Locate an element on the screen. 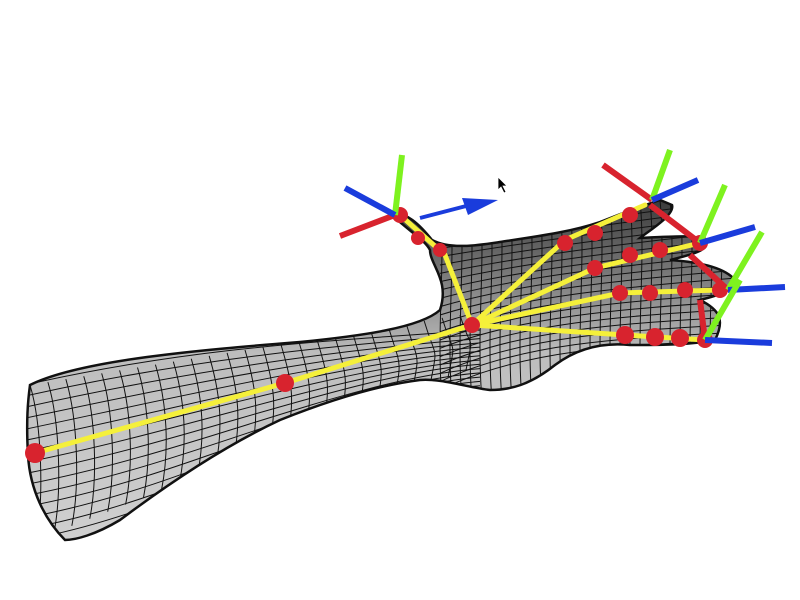 Image resolution: width=800 pixels, height=600 pixels. bone-line is located at coordinates (436, 270).